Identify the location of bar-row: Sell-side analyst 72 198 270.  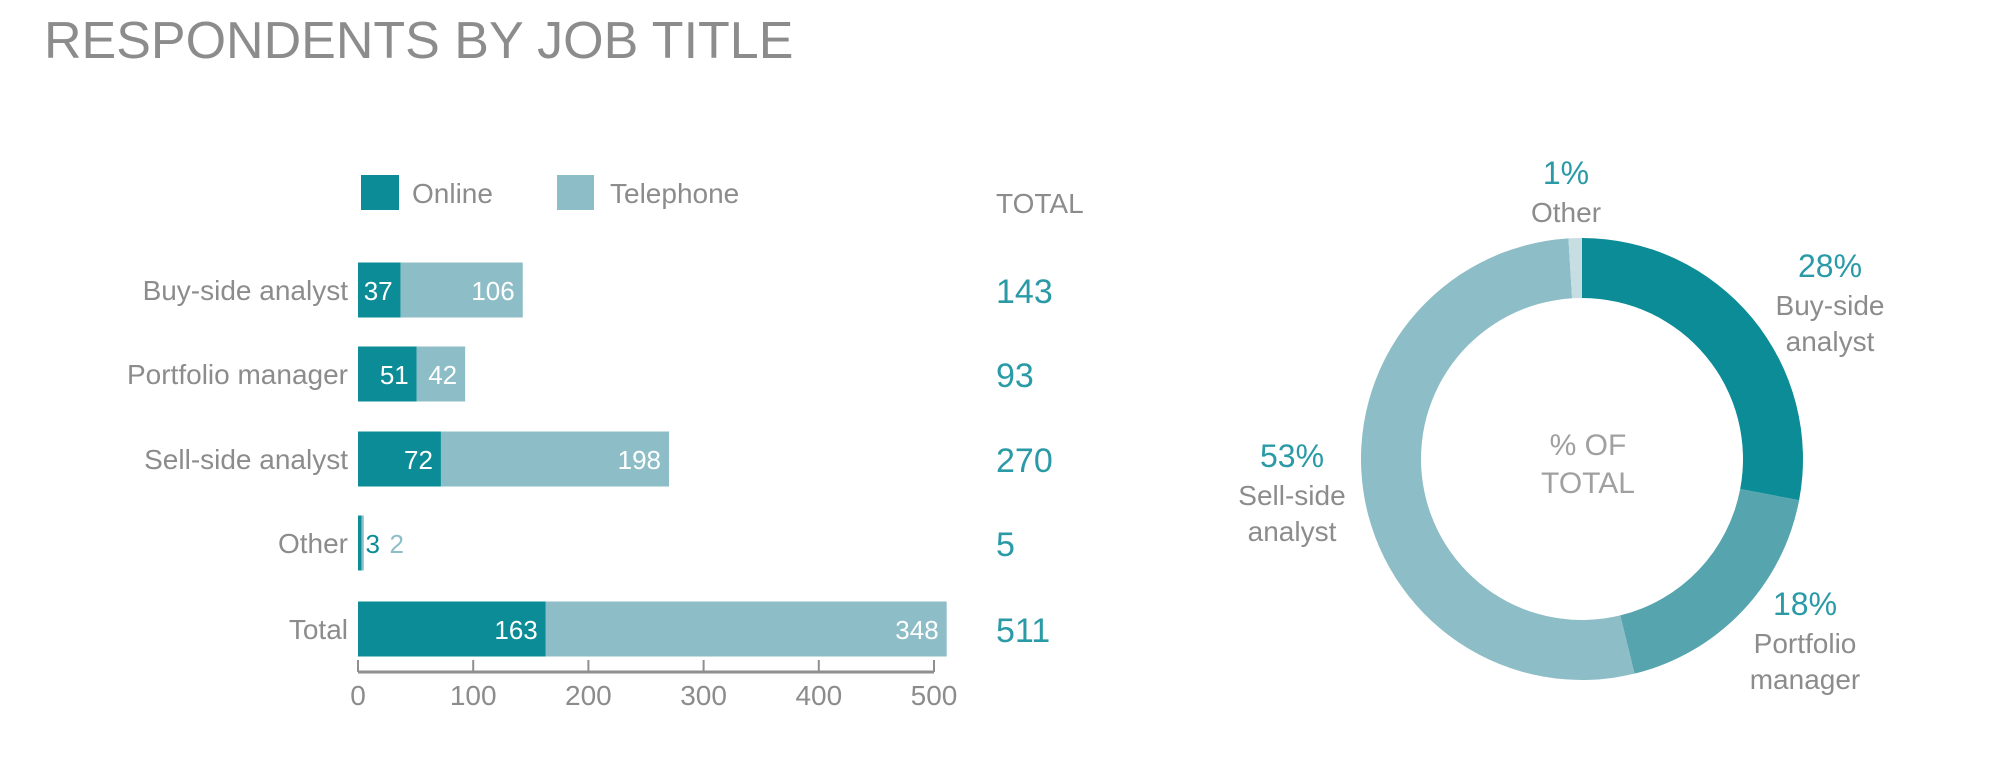
(598, 459).